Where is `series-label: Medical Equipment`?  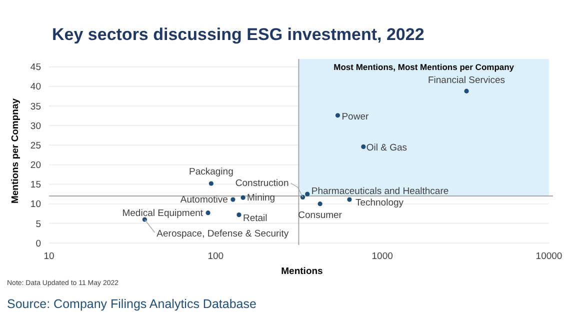 series-label: Medical Equipment is located at coordinates (163, 213).